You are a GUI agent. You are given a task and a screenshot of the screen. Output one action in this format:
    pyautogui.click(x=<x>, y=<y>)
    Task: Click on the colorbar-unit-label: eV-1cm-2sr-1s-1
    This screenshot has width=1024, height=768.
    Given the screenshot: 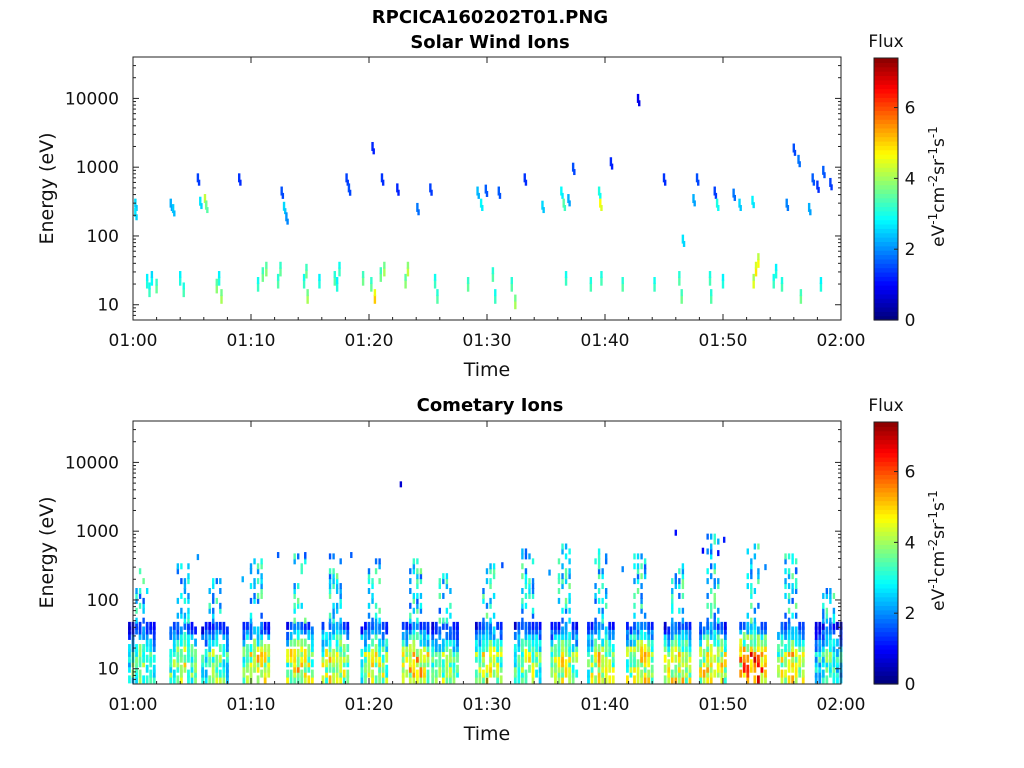 What is the action you would take?
    pyautogui.click(x=937, y=186)
    